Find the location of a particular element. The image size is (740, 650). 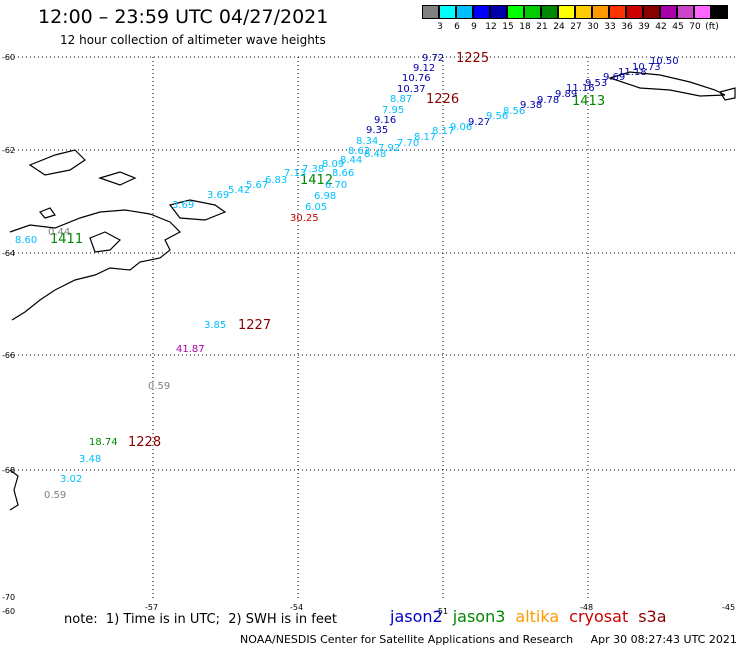

lat-label-62: -62 is located at coordinates (8, 150).